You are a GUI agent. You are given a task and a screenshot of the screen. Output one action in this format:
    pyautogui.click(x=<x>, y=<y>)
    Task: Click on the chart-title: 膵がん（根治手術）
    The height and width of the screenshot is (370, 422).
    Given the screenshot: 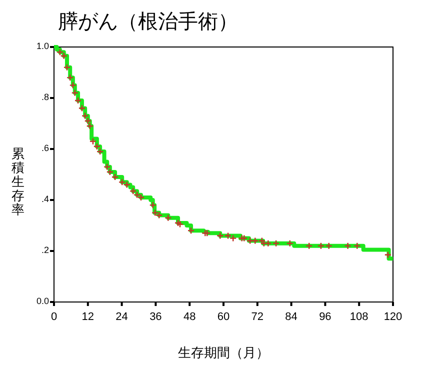 What is the action you would take?
    pyautogui.click(x=148, y=22)
    